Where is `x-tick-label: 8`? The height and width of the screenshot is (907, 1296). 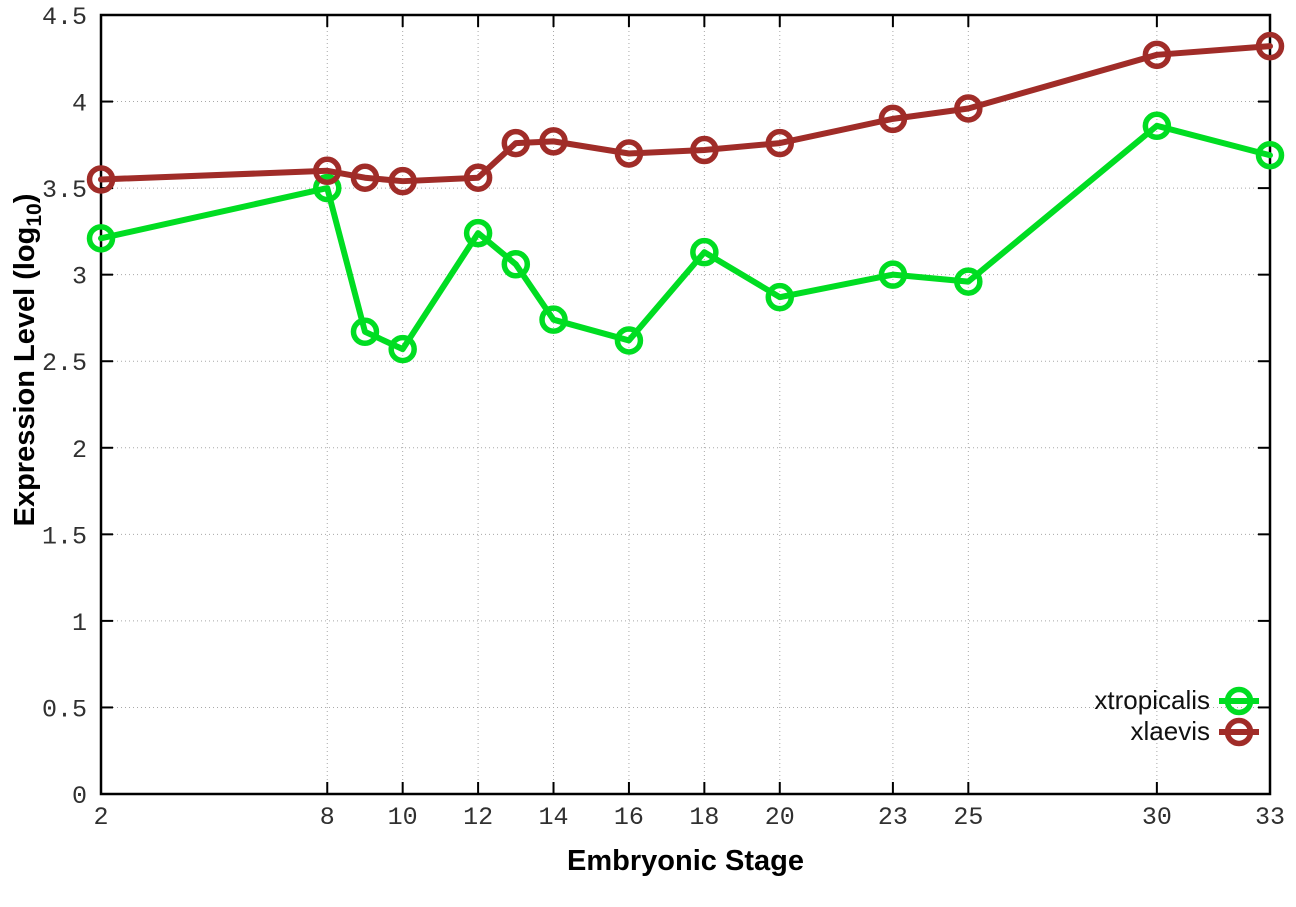
x-tick-label: 8 is located at coordinates (327, 817).